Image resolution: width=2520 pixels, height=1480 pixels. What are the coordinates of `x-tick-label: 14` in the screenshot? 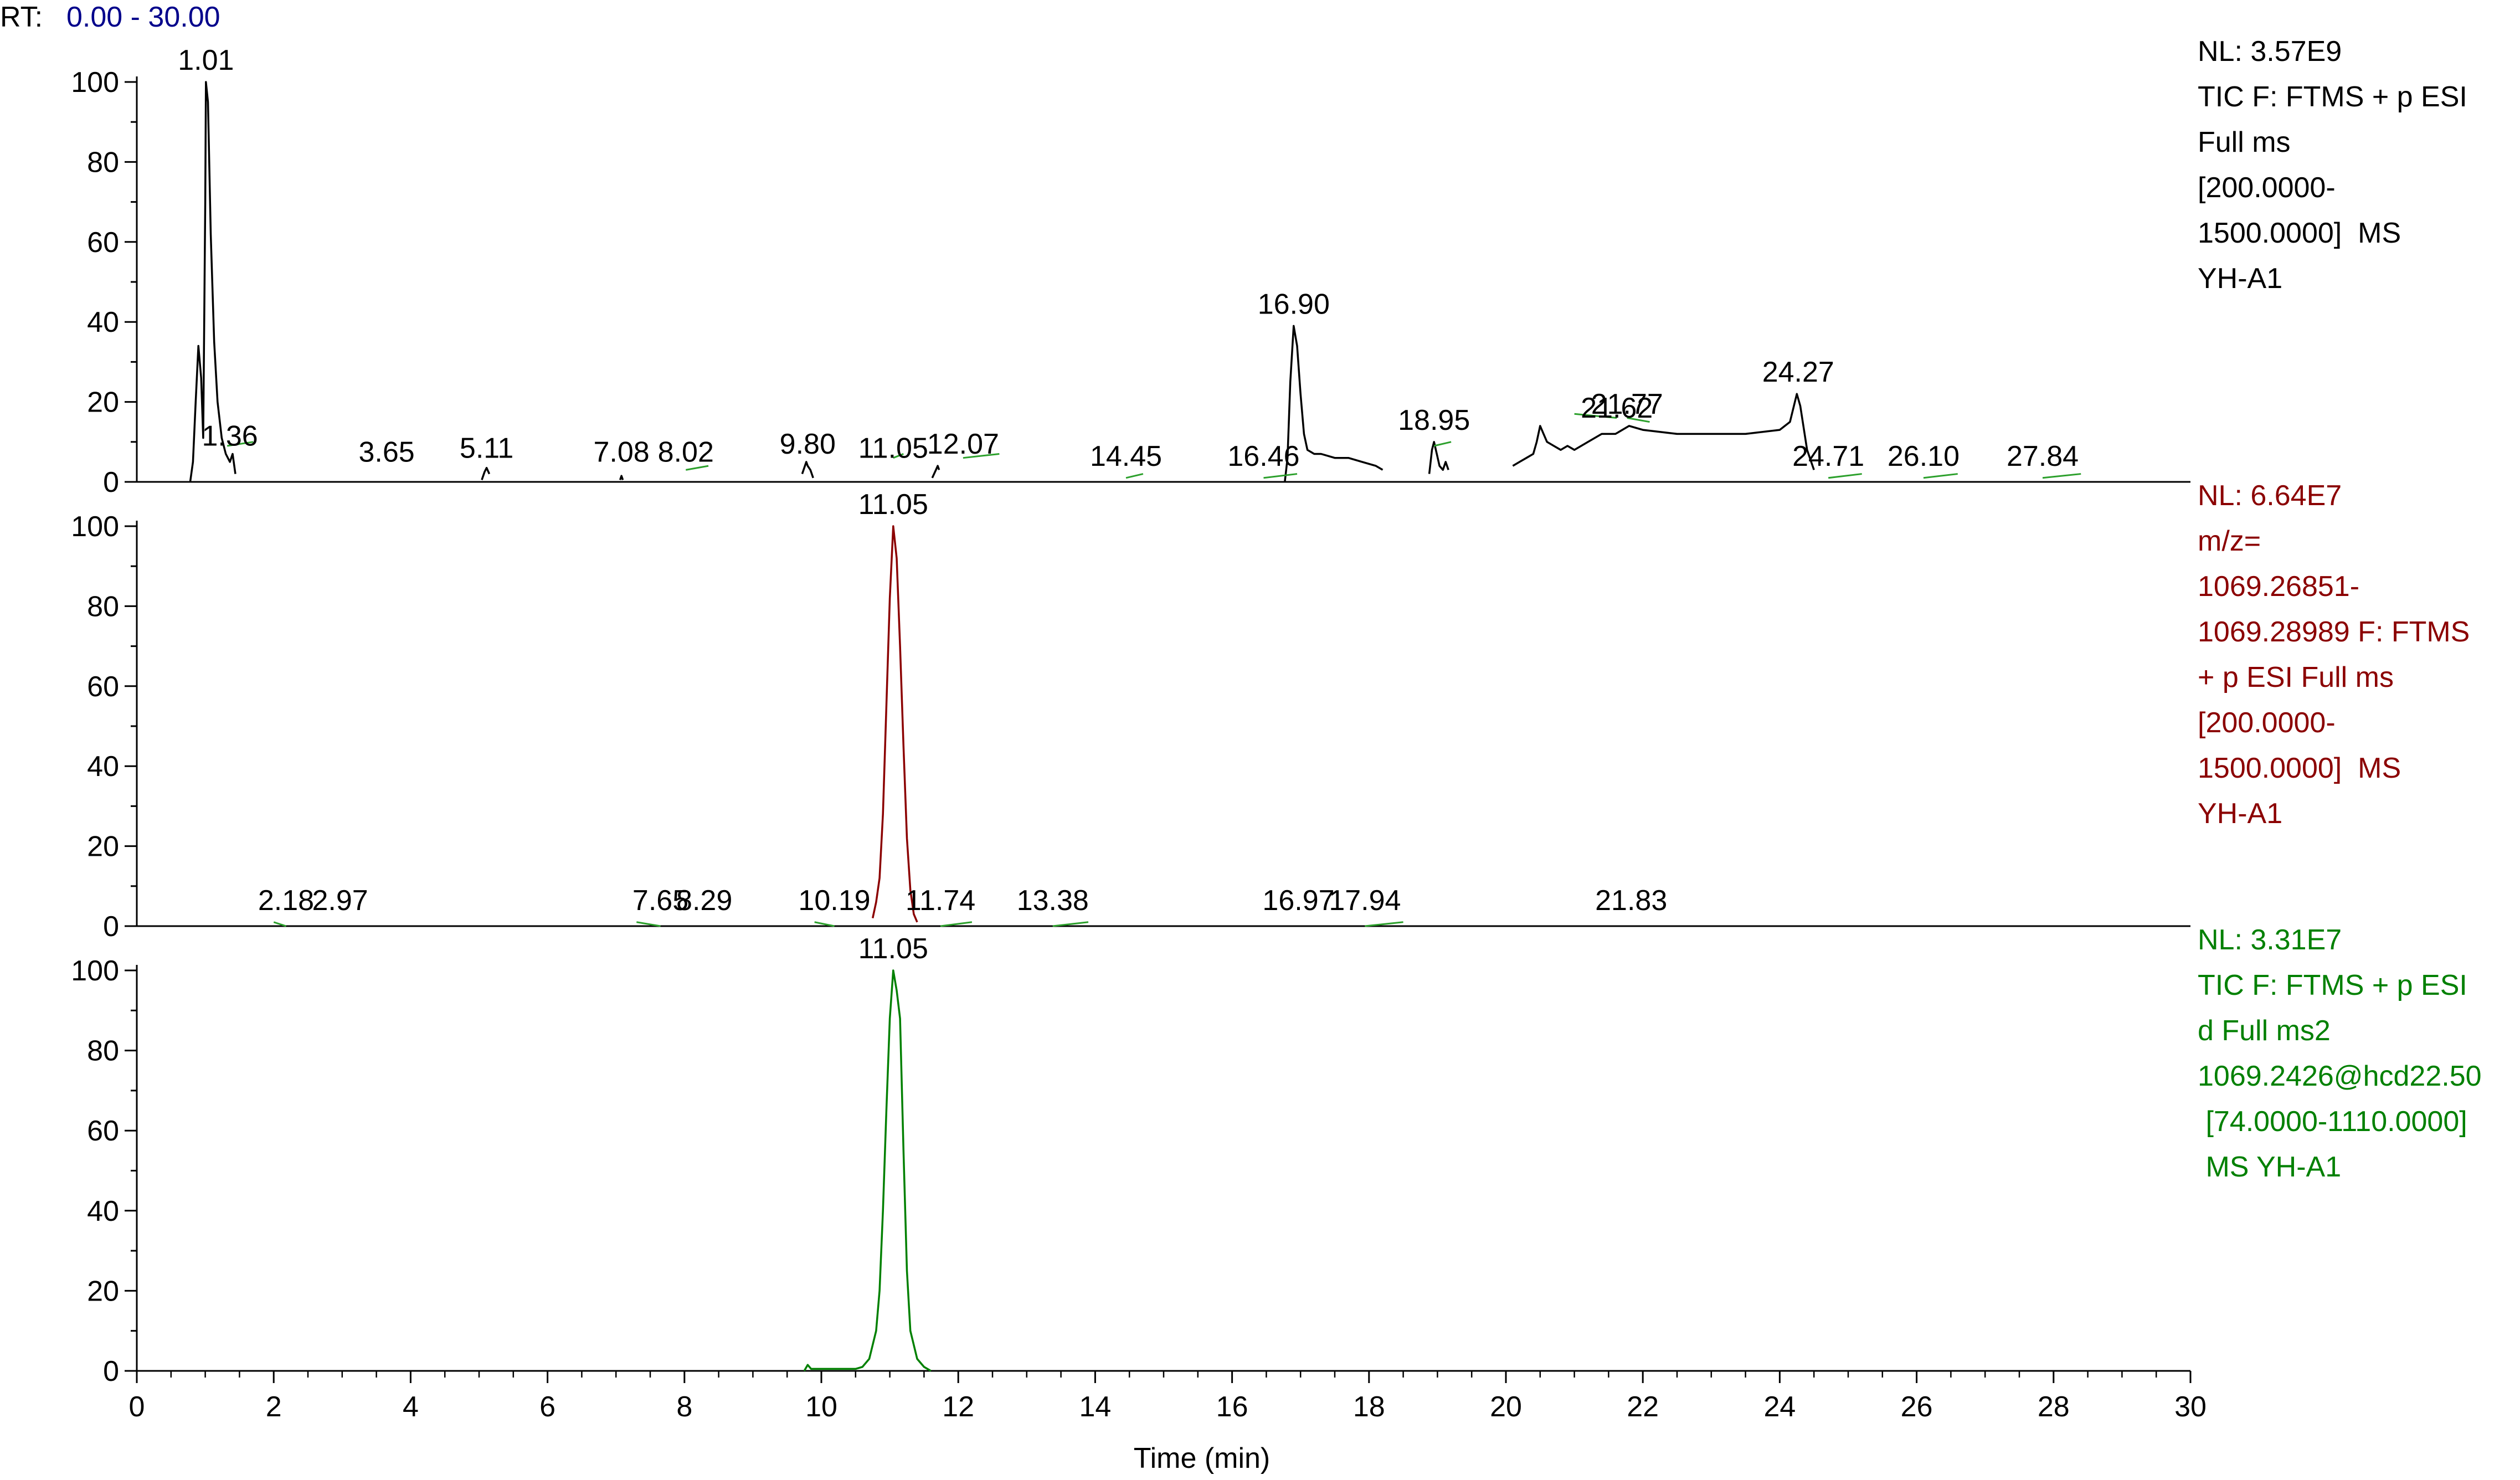 It's located at (1095, 1407).